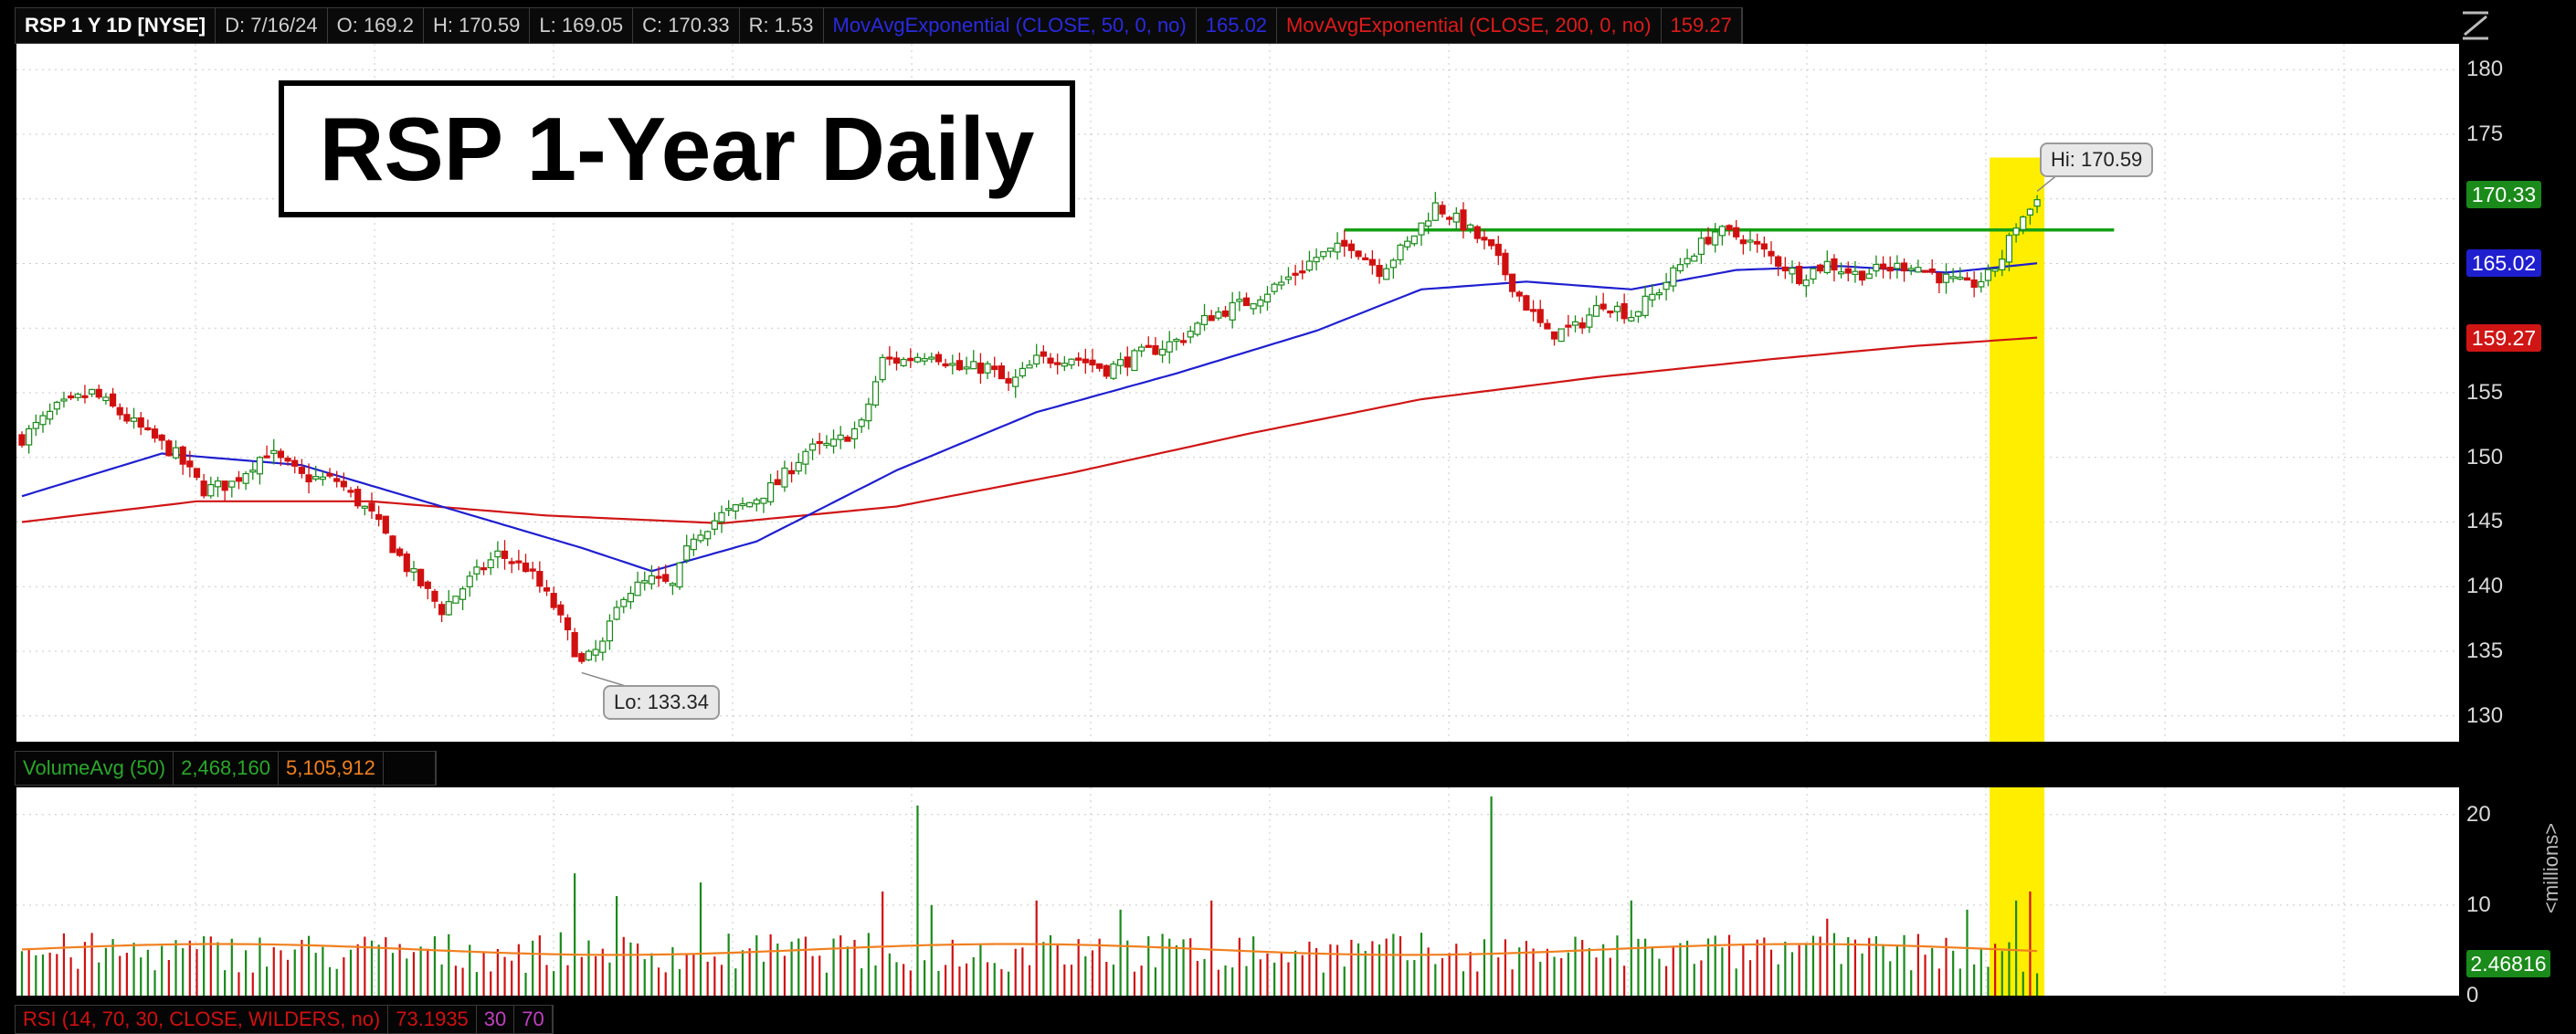 The image size is (2576, 1034). Describe the element at coordinates (116, 25) in the screenshot. I see `symbol-label: RSP 1 Y 1D [NYSE]` at that location.